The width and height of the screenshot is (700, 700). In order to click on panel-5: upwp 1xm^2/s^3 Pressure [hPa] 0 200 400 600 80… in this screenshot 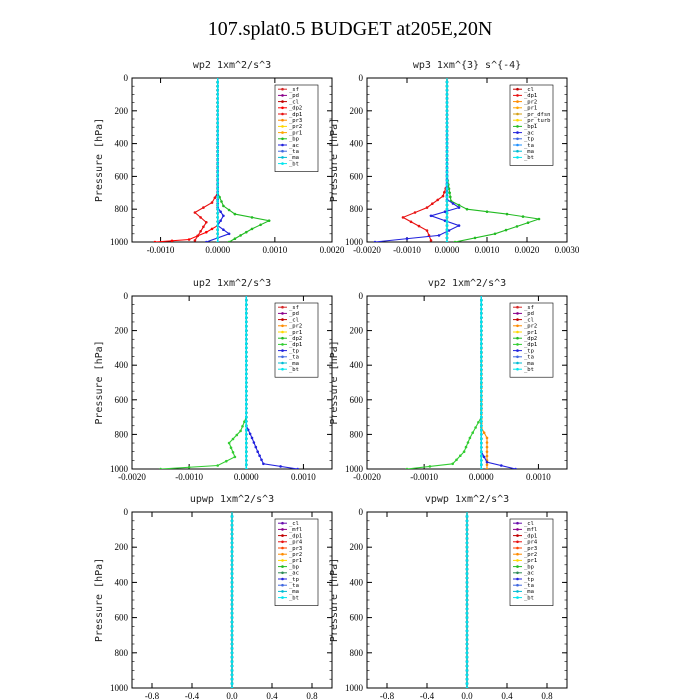, I will do `click(213, 597)`.